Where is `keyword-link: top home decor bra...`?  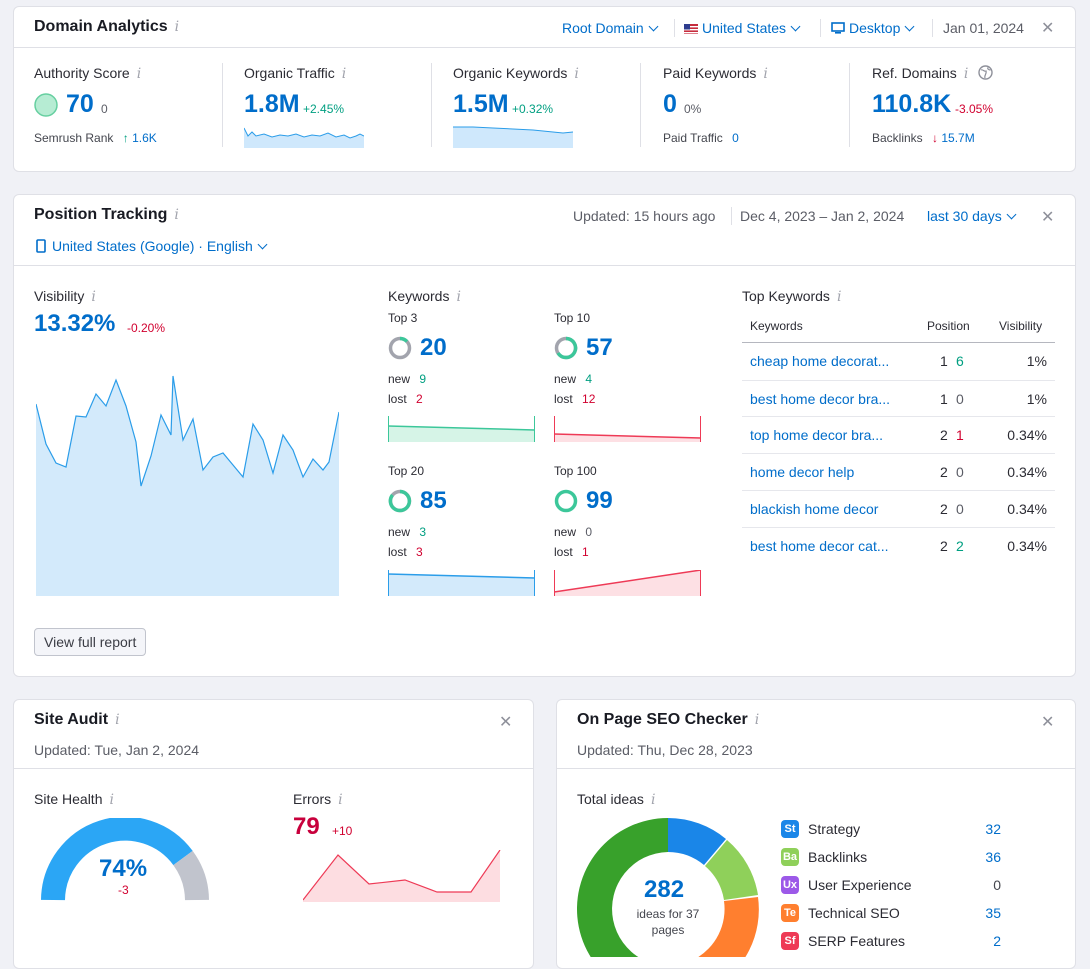
keyword-link: top home decor bra... is located at coordinates (817, 435).